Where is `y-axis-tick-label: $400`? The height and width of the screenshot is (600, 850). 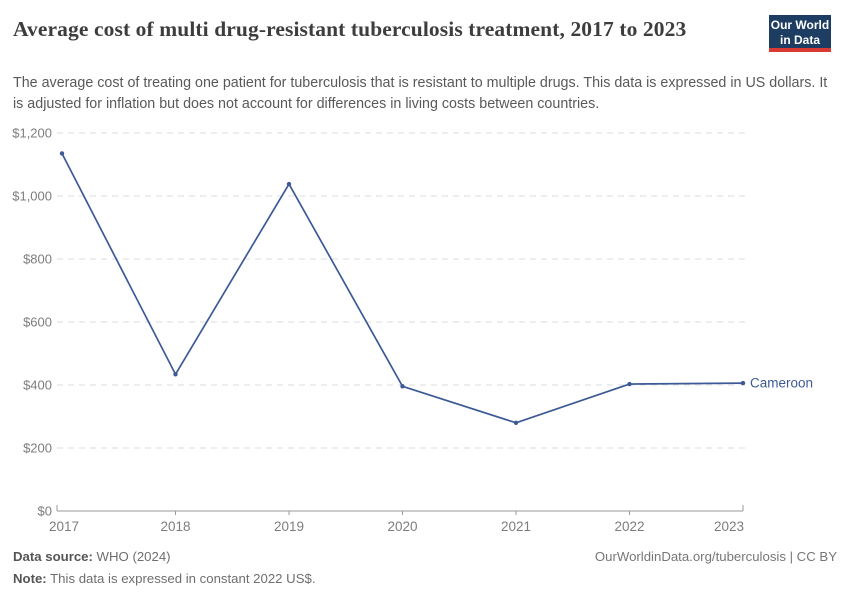
y-axis-tick-label: $400 is located at coordinates (37, 385).